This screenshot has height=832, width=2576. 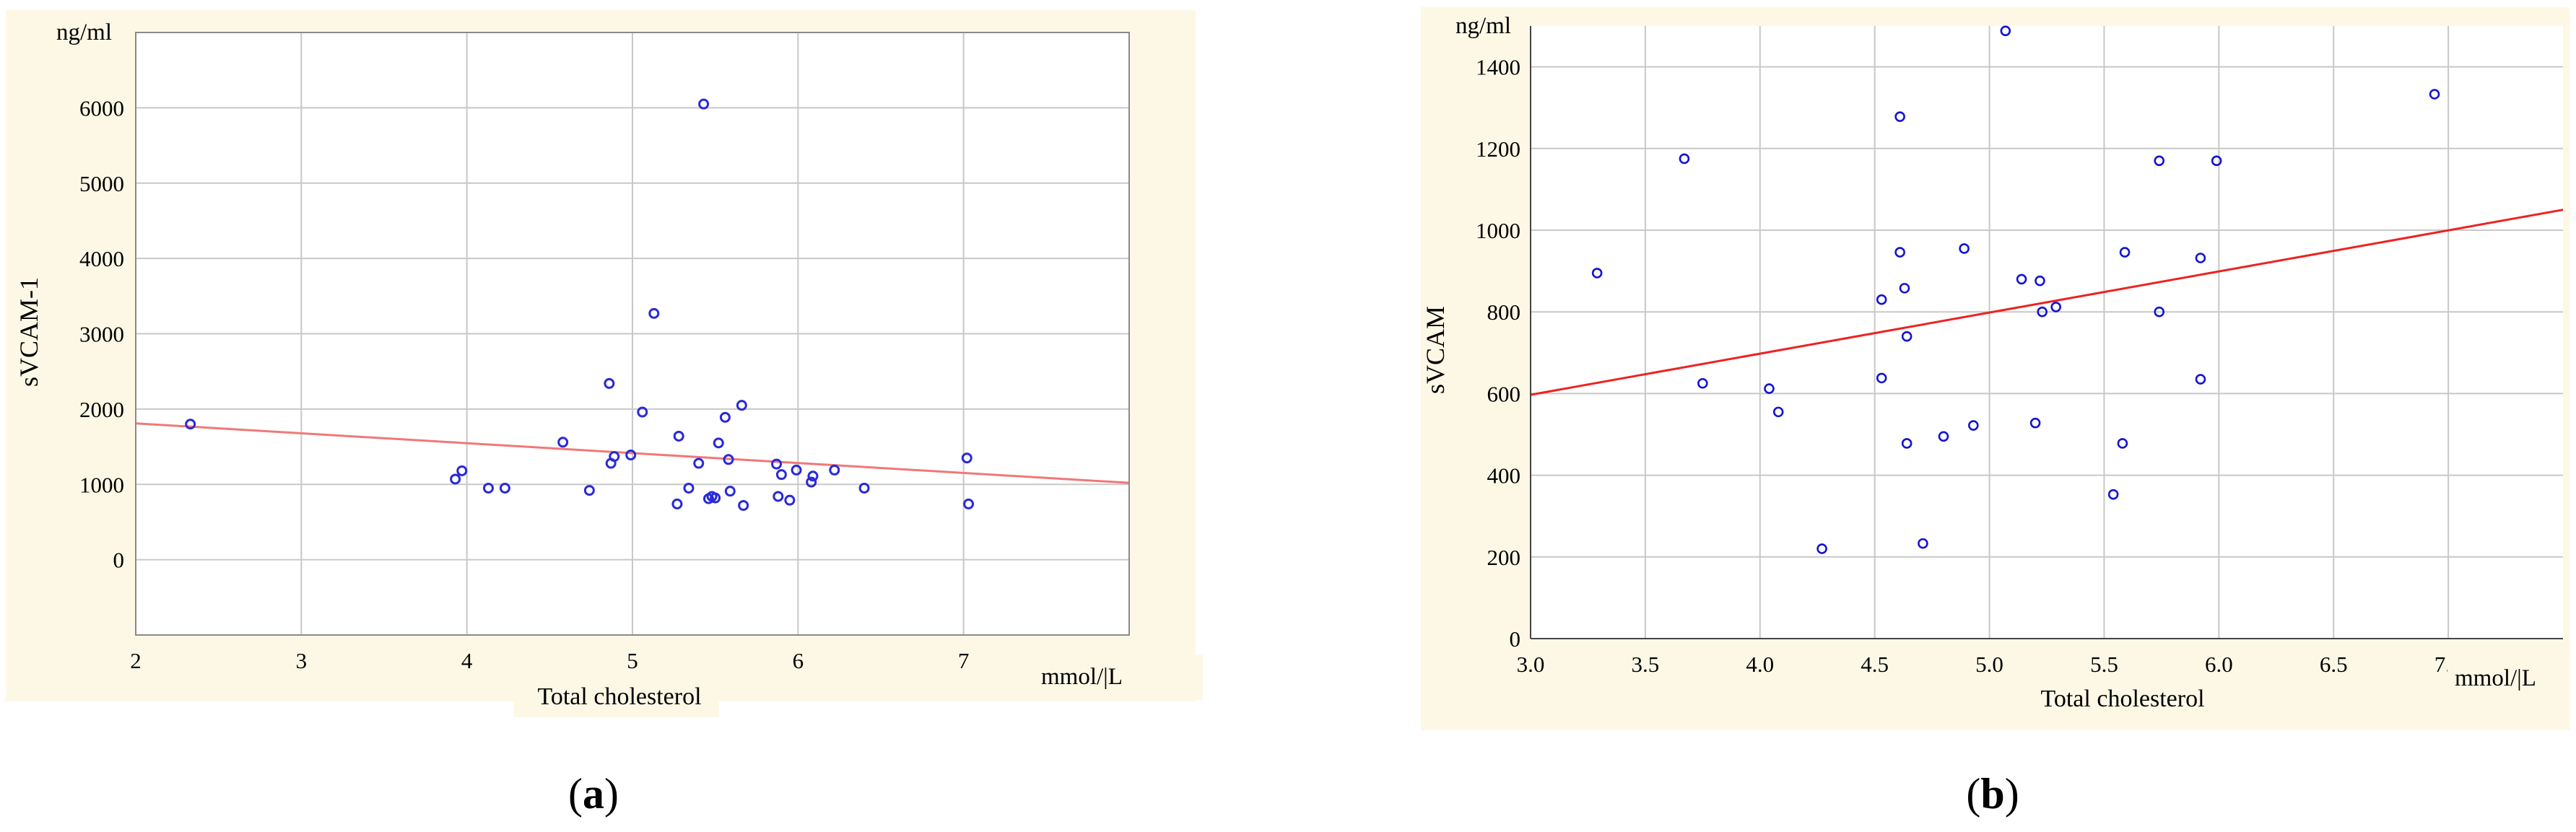 What do you see at coordinates (467, 660) in the screenshot?
I see `chart-a-x-tick-label: 4` at bounding box center [467, 660].